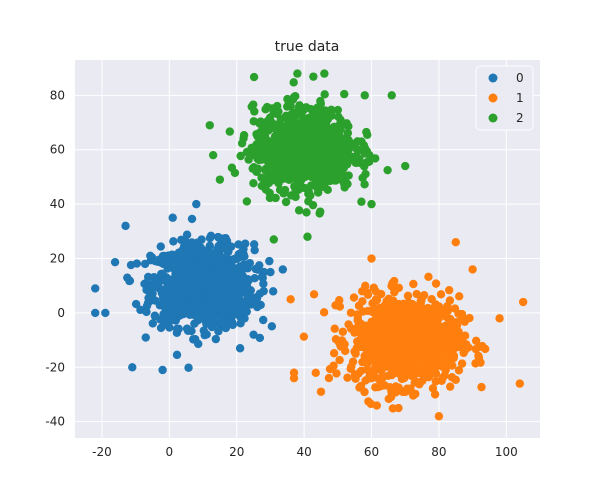  I want to click on x-tick-label: 80, so click(438, 452).